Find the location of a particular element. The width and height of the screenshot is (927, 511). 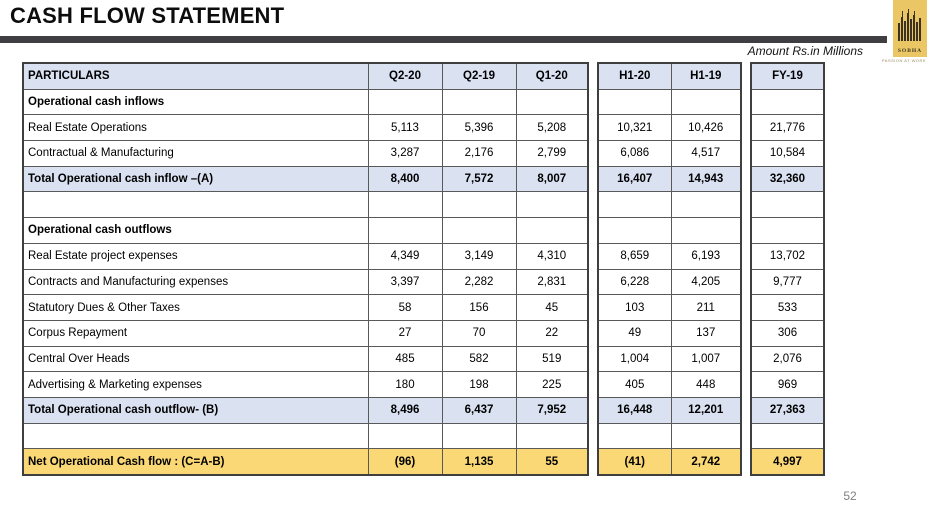

cell-value: 9,777 is located at coordinates (787, 282).